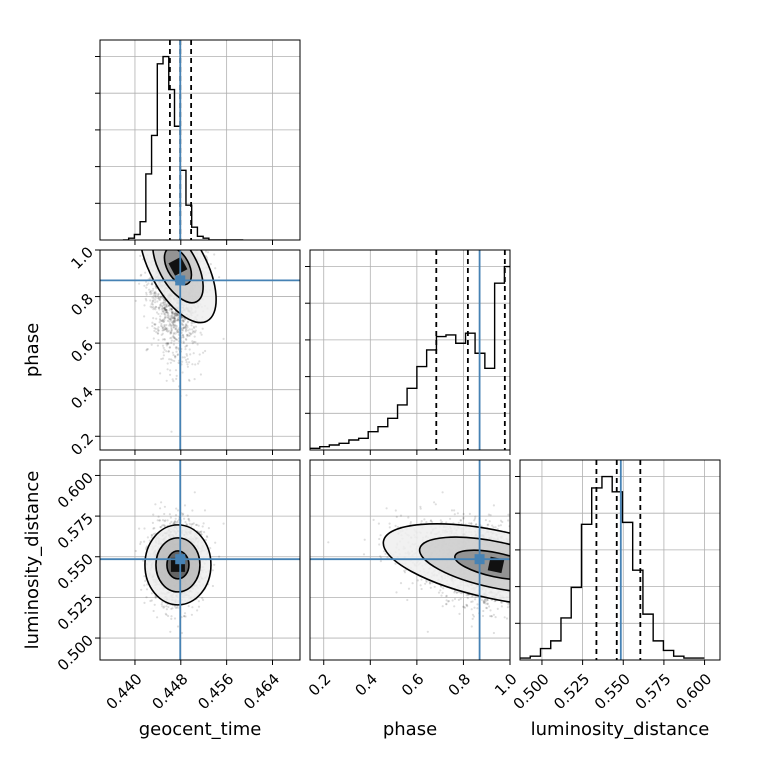 The height and width of the screenshot is (760, 760). I want to click on y-tick-label: 0.8, so click(82, 305).